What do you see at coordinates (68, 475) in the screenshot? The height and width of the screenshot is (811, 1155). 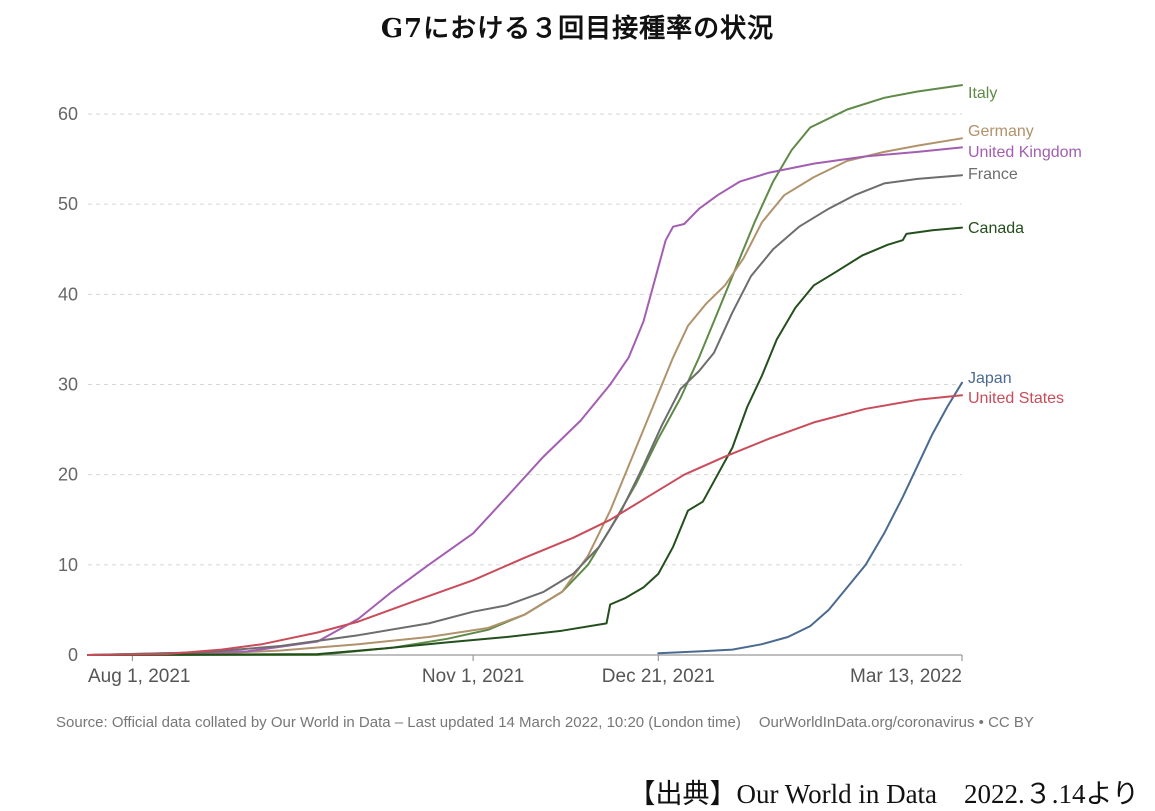 I see `y-tick-label: 20` at bounding box center [68, 475].